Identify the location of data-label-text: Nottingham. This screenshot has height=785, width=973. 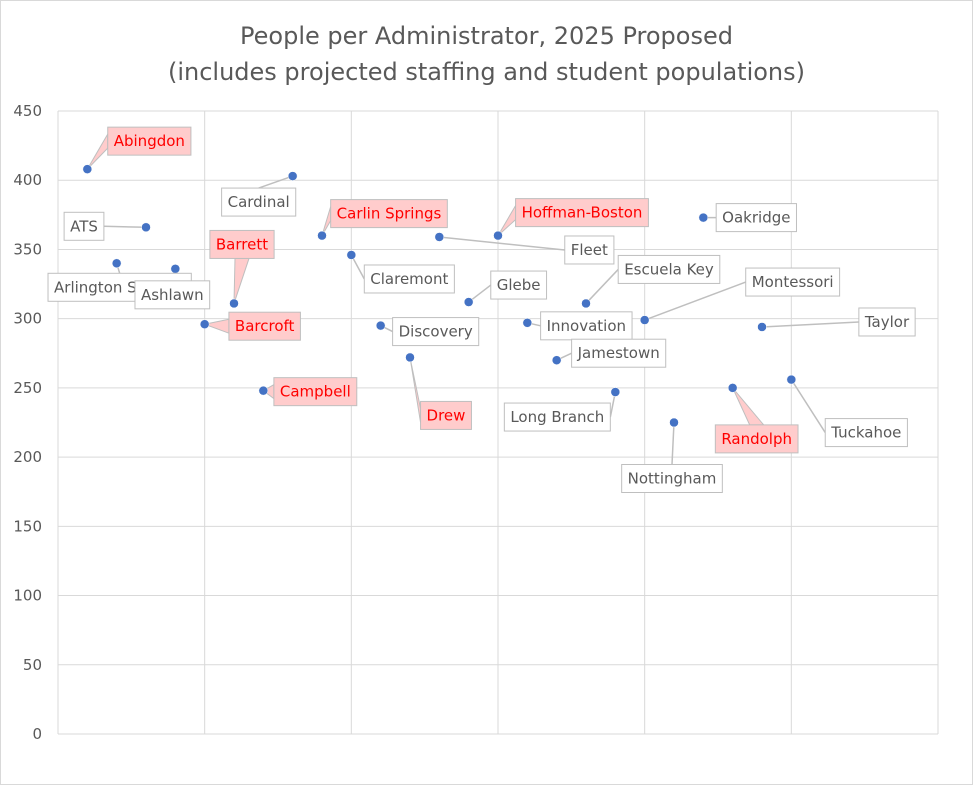
(672, 479).